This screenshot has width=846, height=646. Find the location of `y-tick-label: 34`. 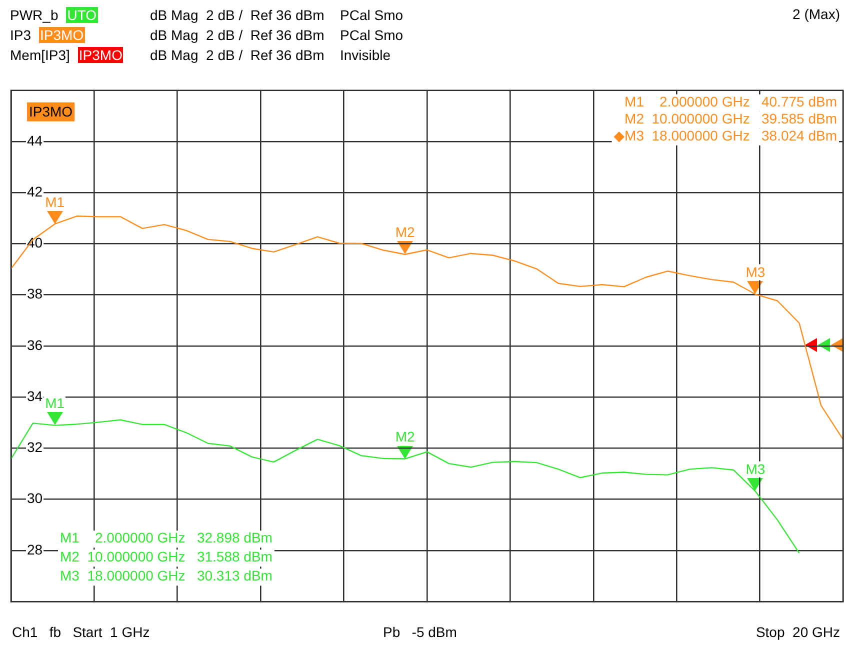

y-tick-label: 34 is located at coordinates (35, 396).